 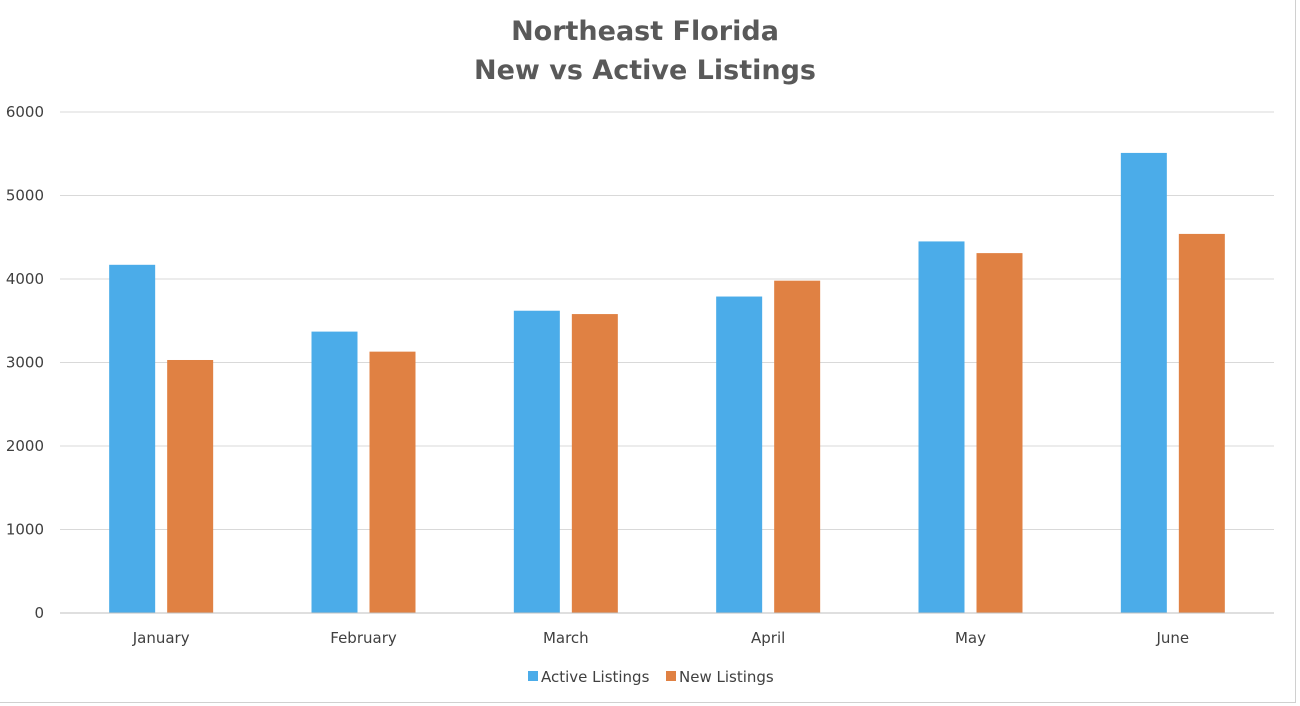 What do you see at coordinates (190, 486) in the screenshot?
I see `bar-new-january` at bounding box center [190, 486].